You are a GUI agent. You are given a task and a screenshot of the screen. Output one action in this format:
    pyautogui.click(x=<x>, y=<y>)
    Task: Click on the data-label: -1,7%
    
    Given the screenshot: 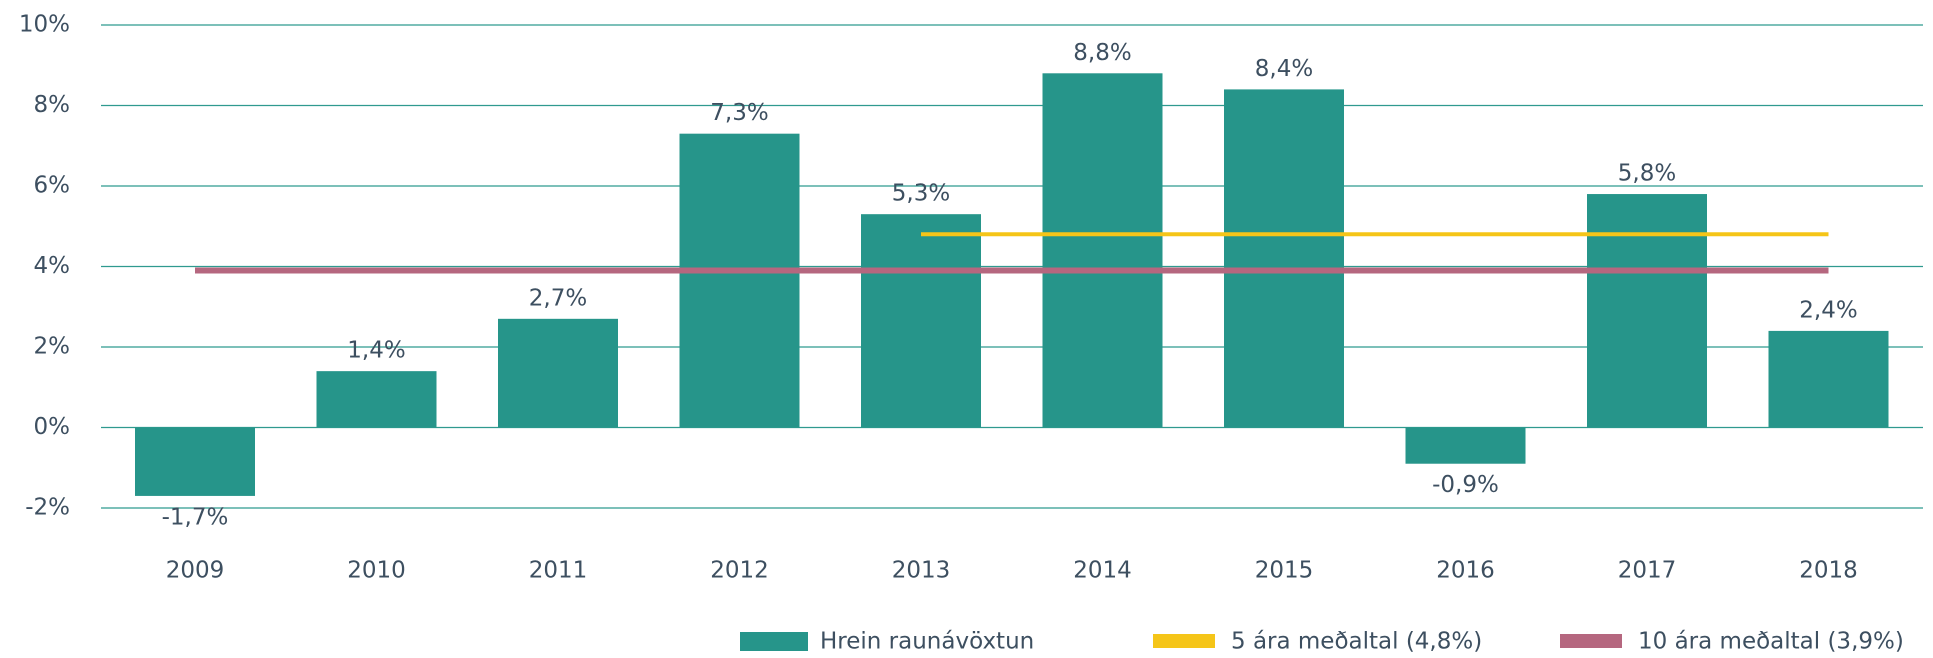 What is the action you would take?
    pyautogui.click(x=195, y=517)
    